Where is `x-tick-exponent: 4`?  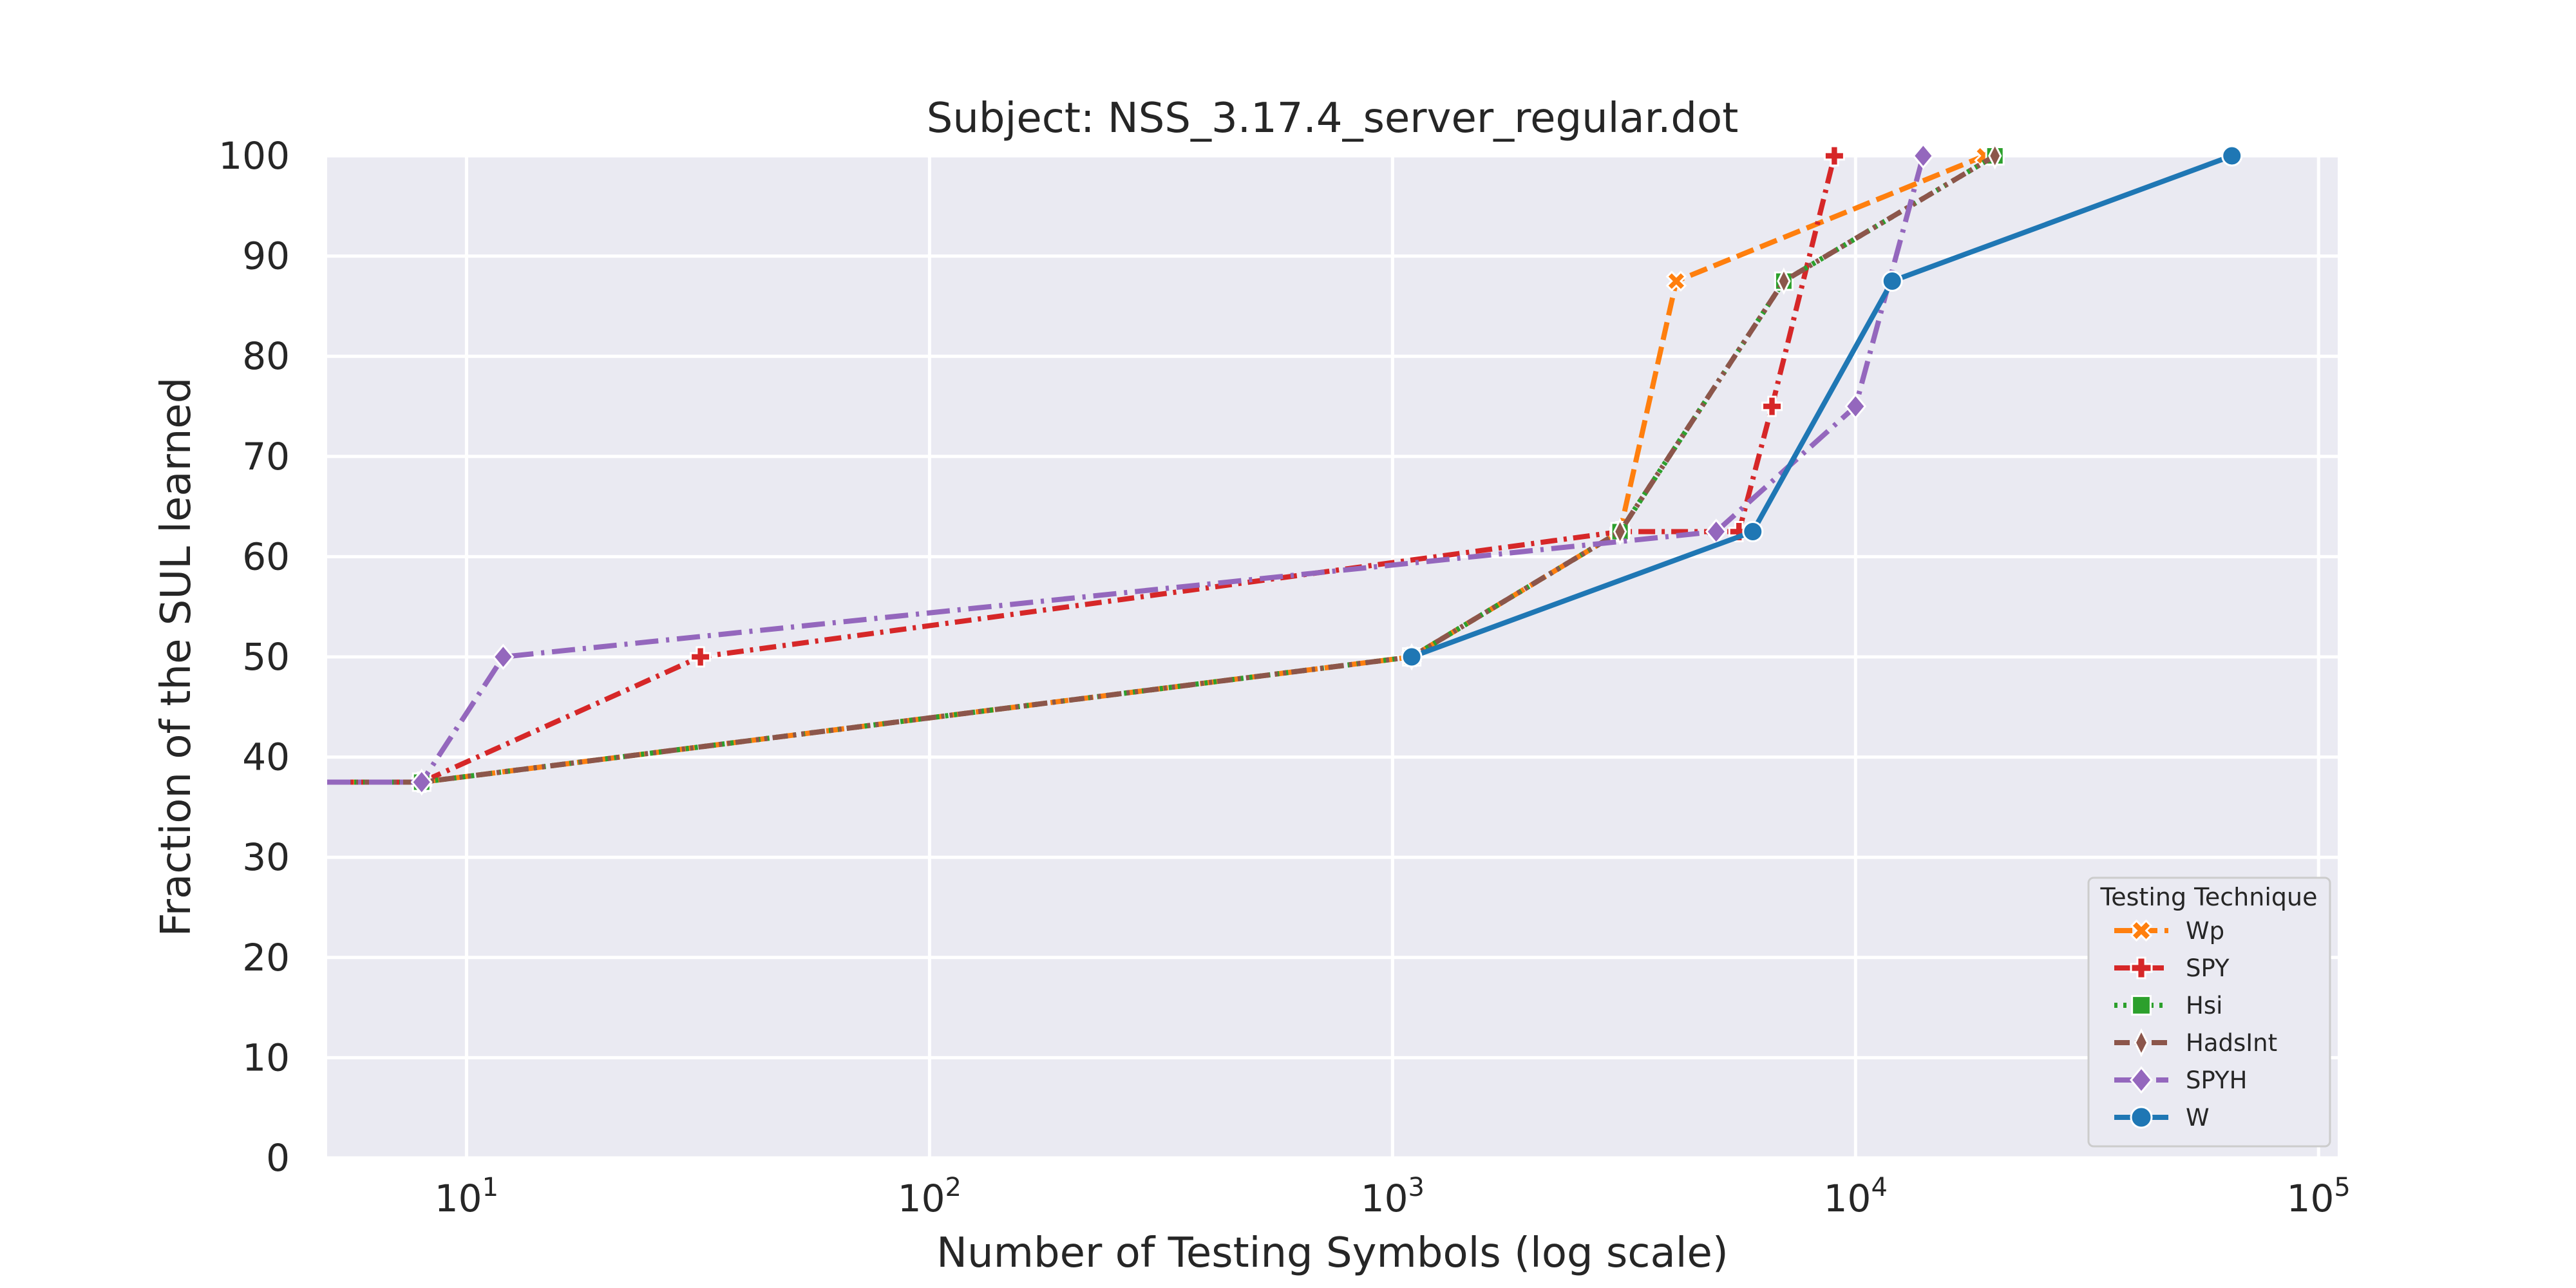 x-tick-exponent: 4 is located at coordinates (1879, 1188).